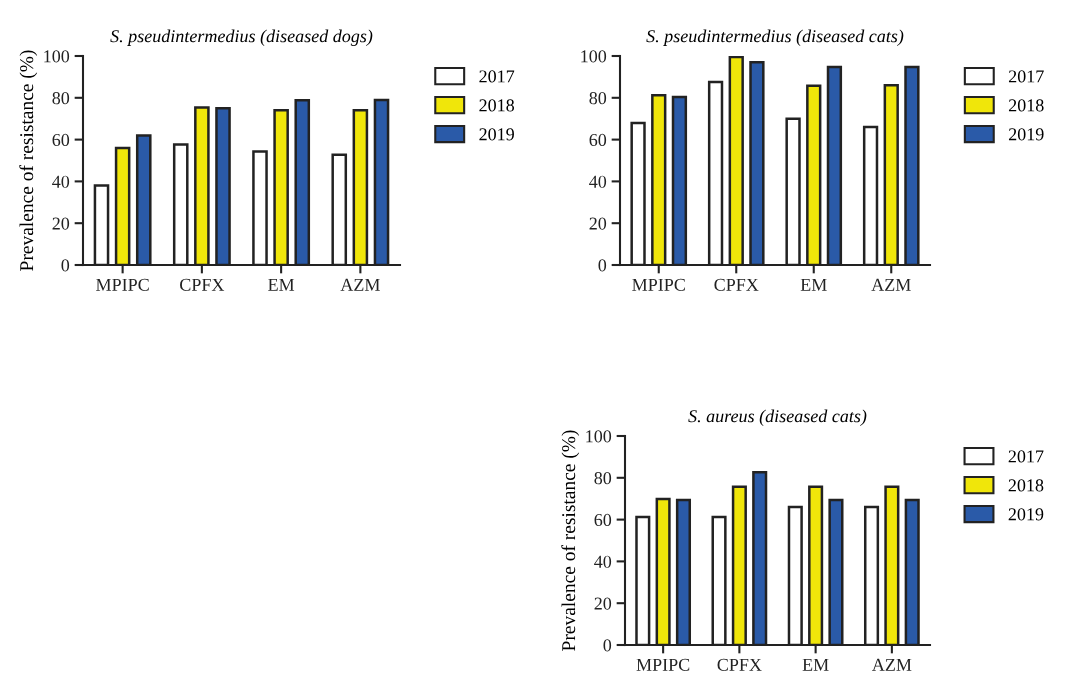  Describe the element at coordinates (777, 417) in the screenshot. I see `chart-title: S. aureus (diseased cats)` at that location.